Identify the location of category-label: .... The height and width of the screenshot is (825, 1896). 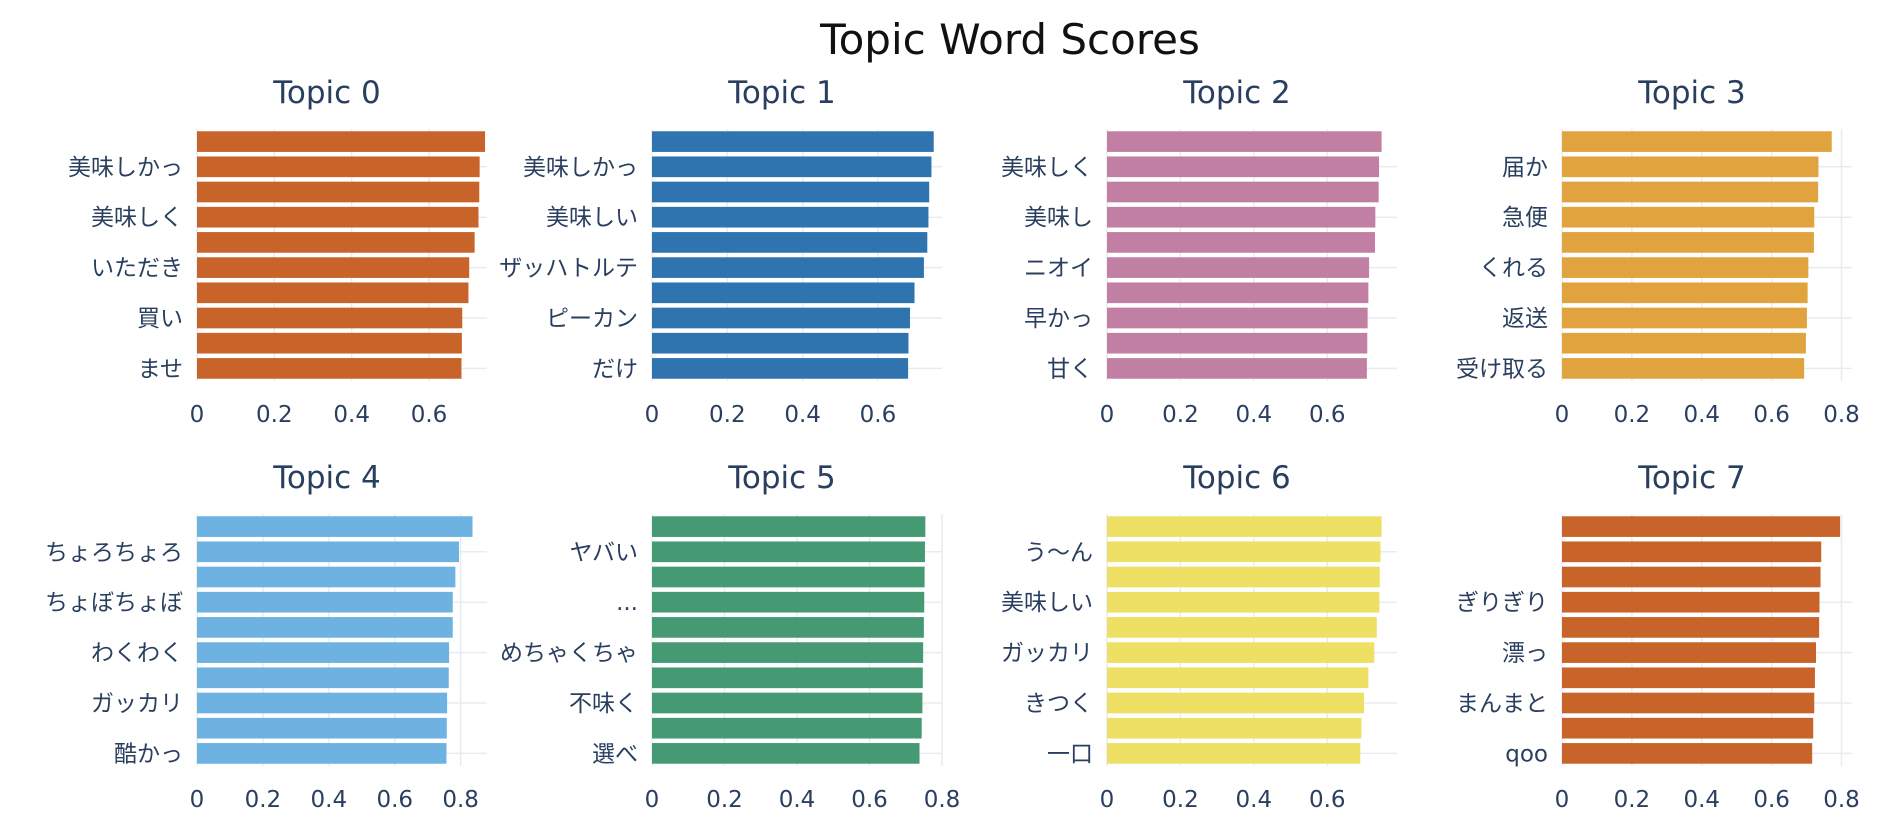
(627, 603).